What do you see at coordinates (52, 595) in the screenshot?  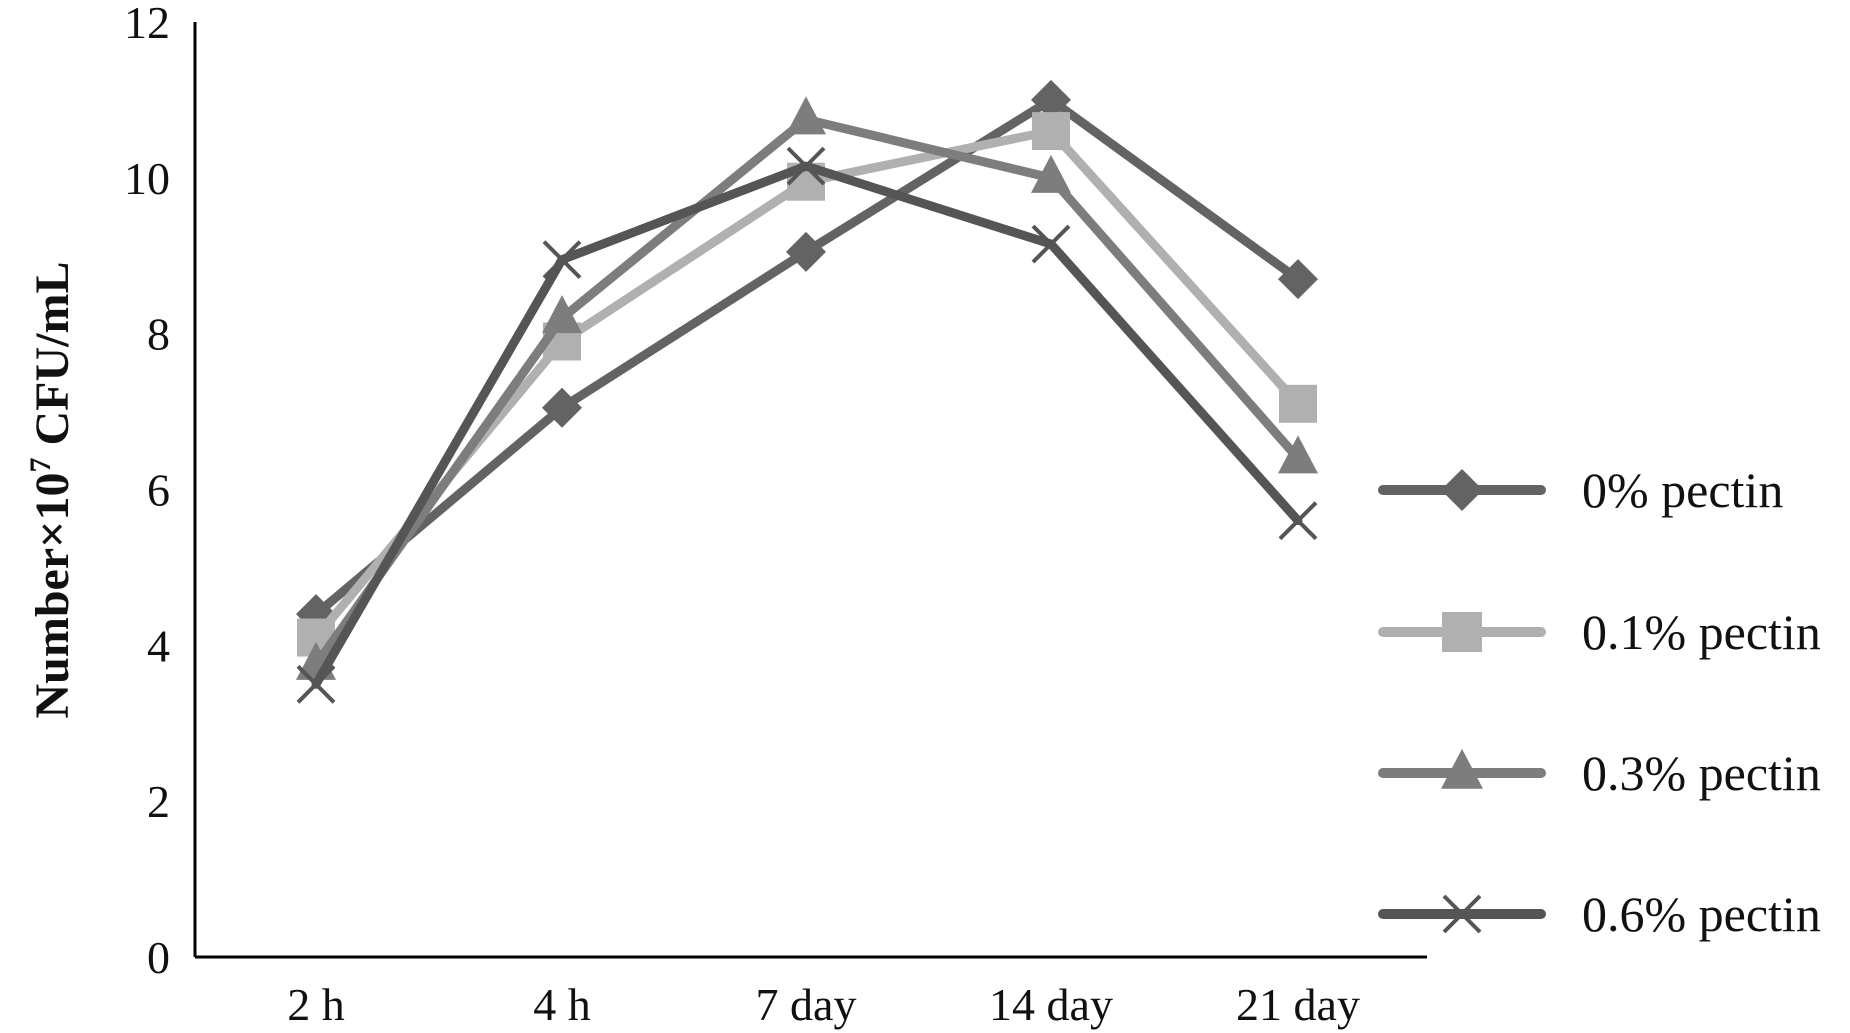 I see `y-axis-title-main: Number×10` at bounding box center [52, 595].